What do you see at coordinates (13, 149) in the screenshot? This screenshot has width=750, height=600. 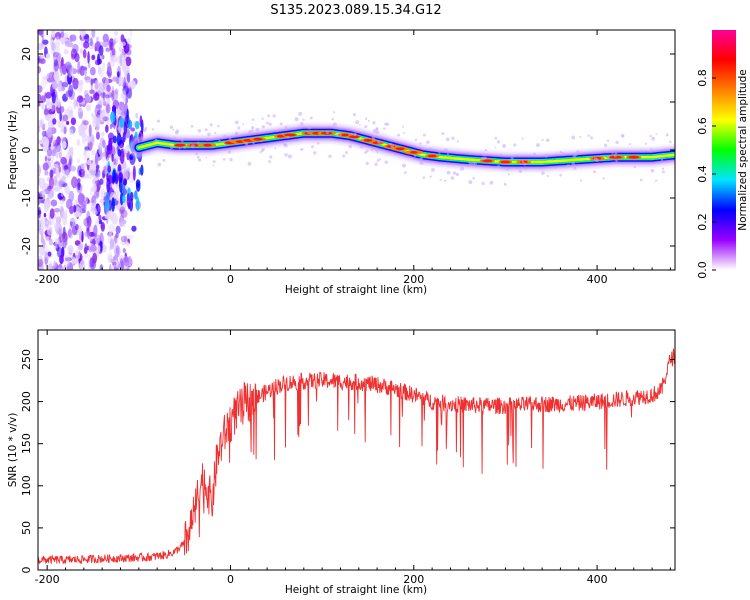 I see `spectrogram-y-label: Frequency (Hz)` at bounding box center [13, 149].